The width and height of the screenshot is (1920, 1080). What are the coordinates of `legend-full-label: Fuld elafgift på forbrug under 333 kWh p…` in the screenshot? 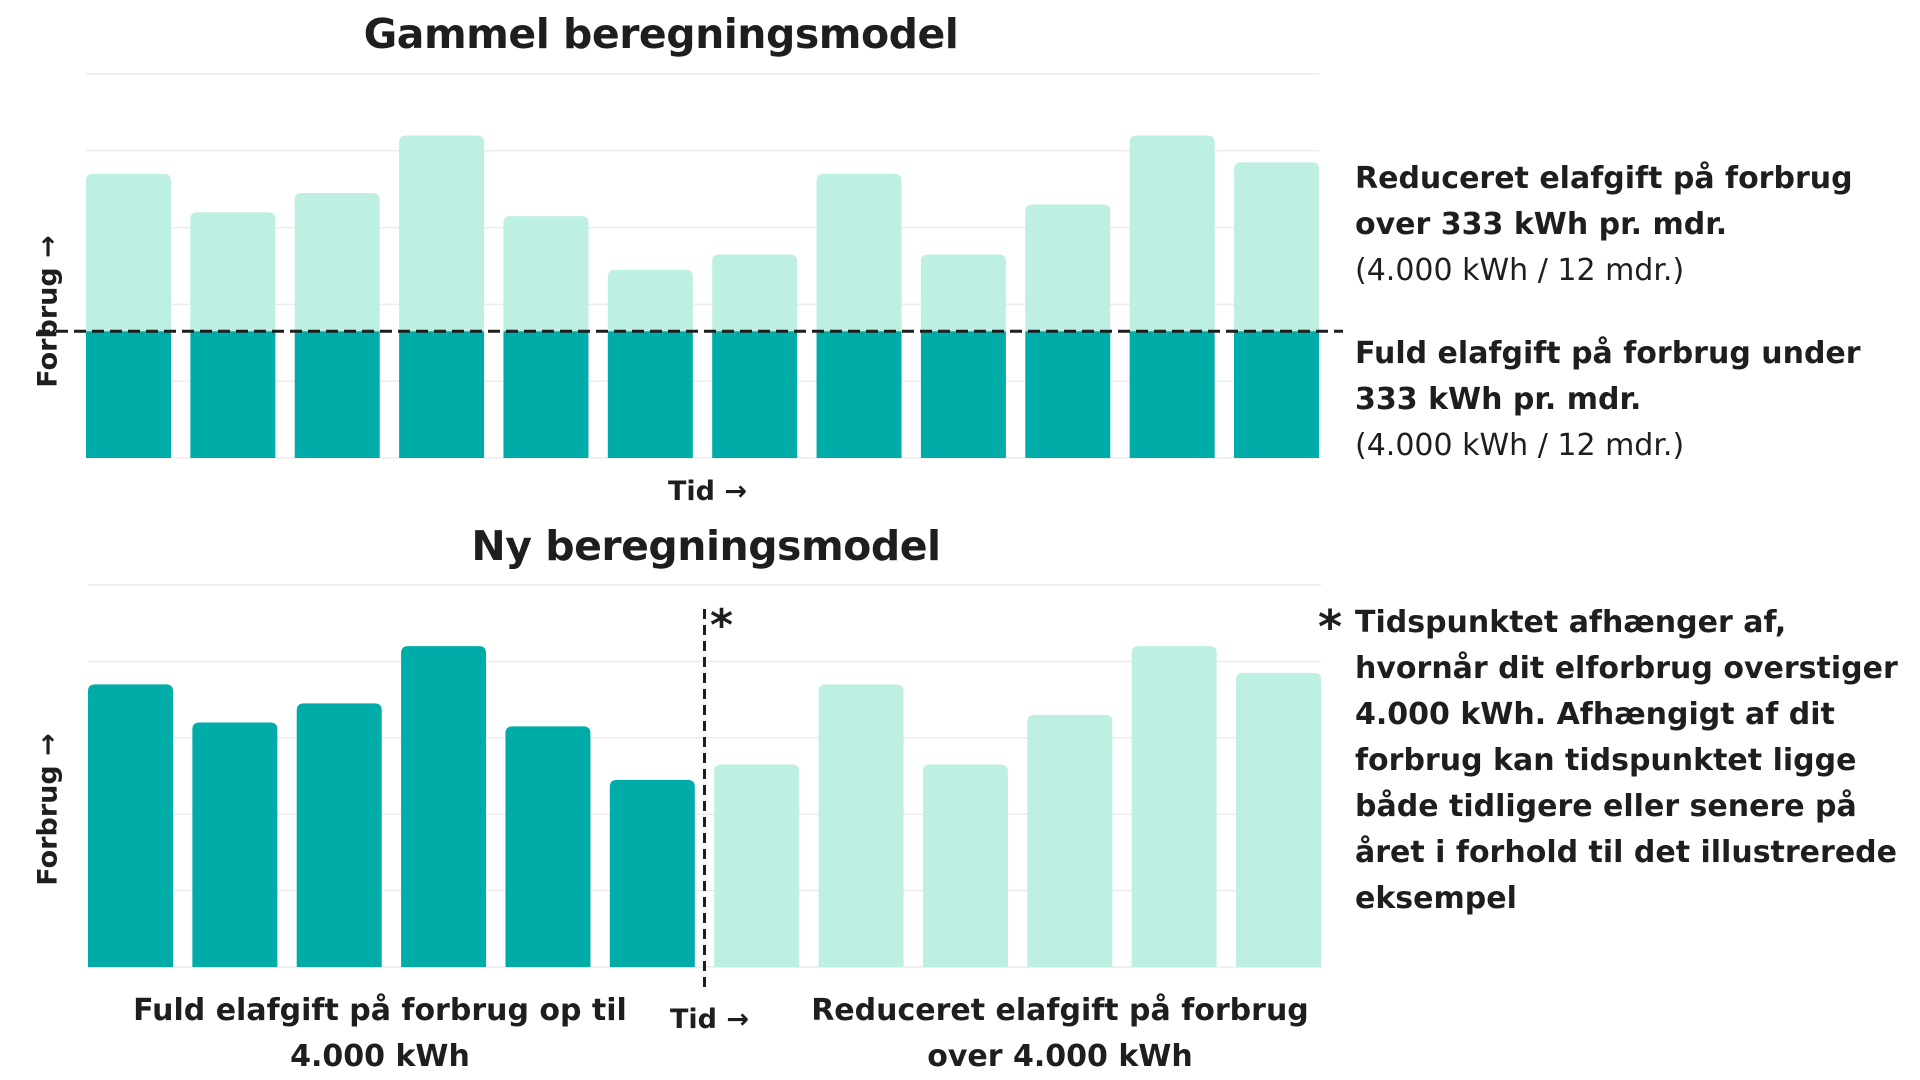 It's located at (1608, 376).